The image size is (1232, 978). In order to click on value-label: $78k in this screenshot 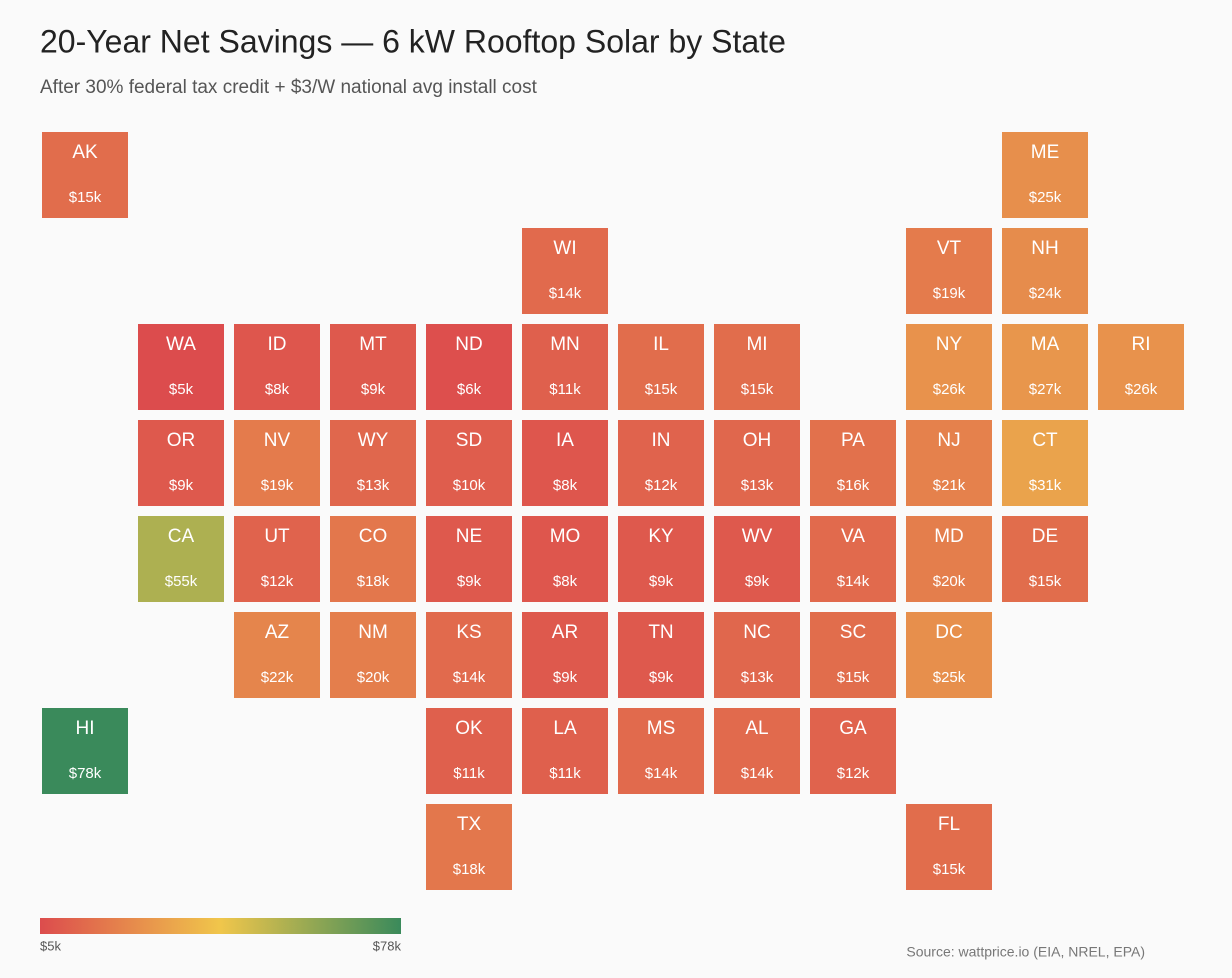, I will do `click(85, 773)`.